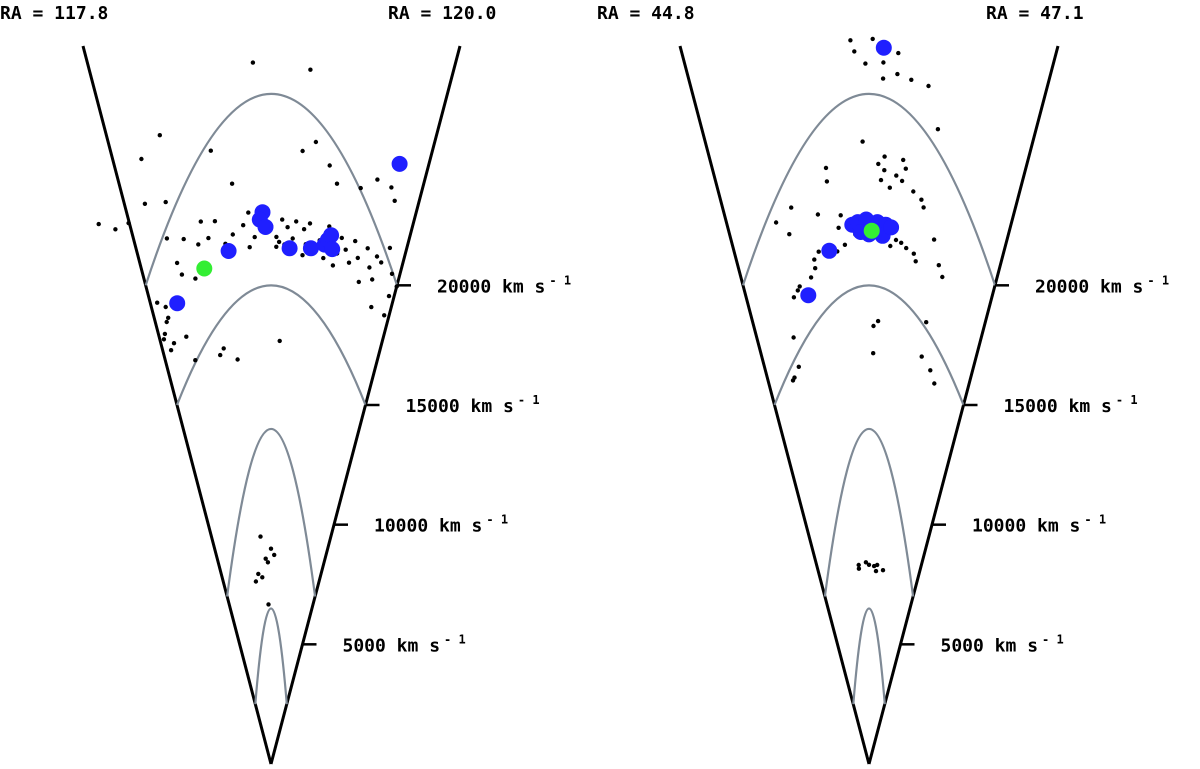 The height and width of the screenshot is (769, 1200). Describe the element at coordinates (54, 13) in the screenshot. I see `ra-left-label: RA = 117.8` at that location.